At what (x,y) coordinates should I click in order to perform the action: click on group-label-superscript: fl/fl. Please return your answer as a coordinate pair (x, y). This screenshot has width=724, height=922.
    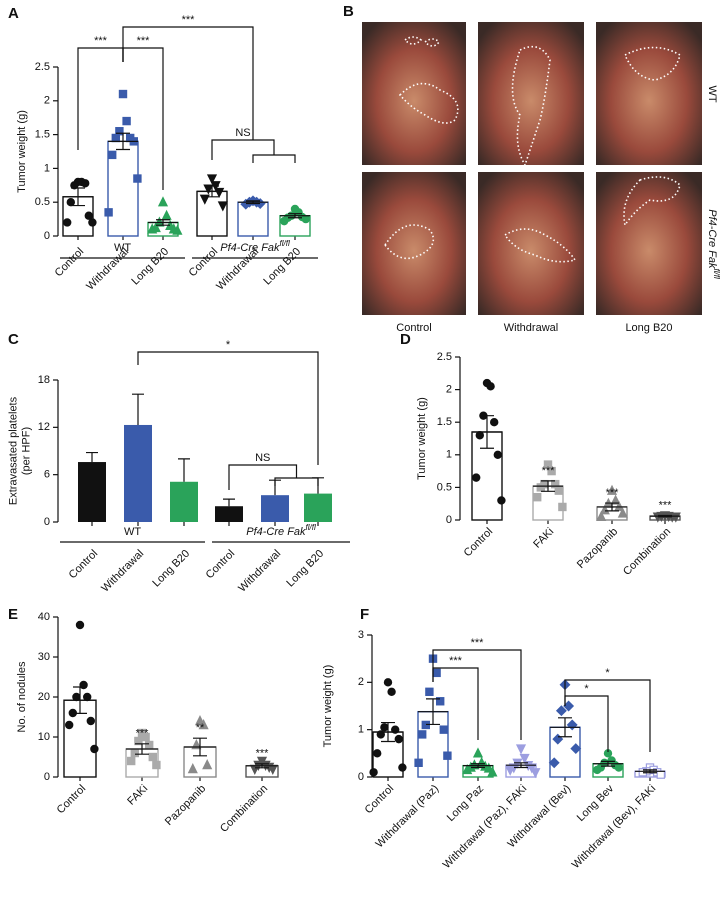
    Looking at the image, I should click on (311, 527).